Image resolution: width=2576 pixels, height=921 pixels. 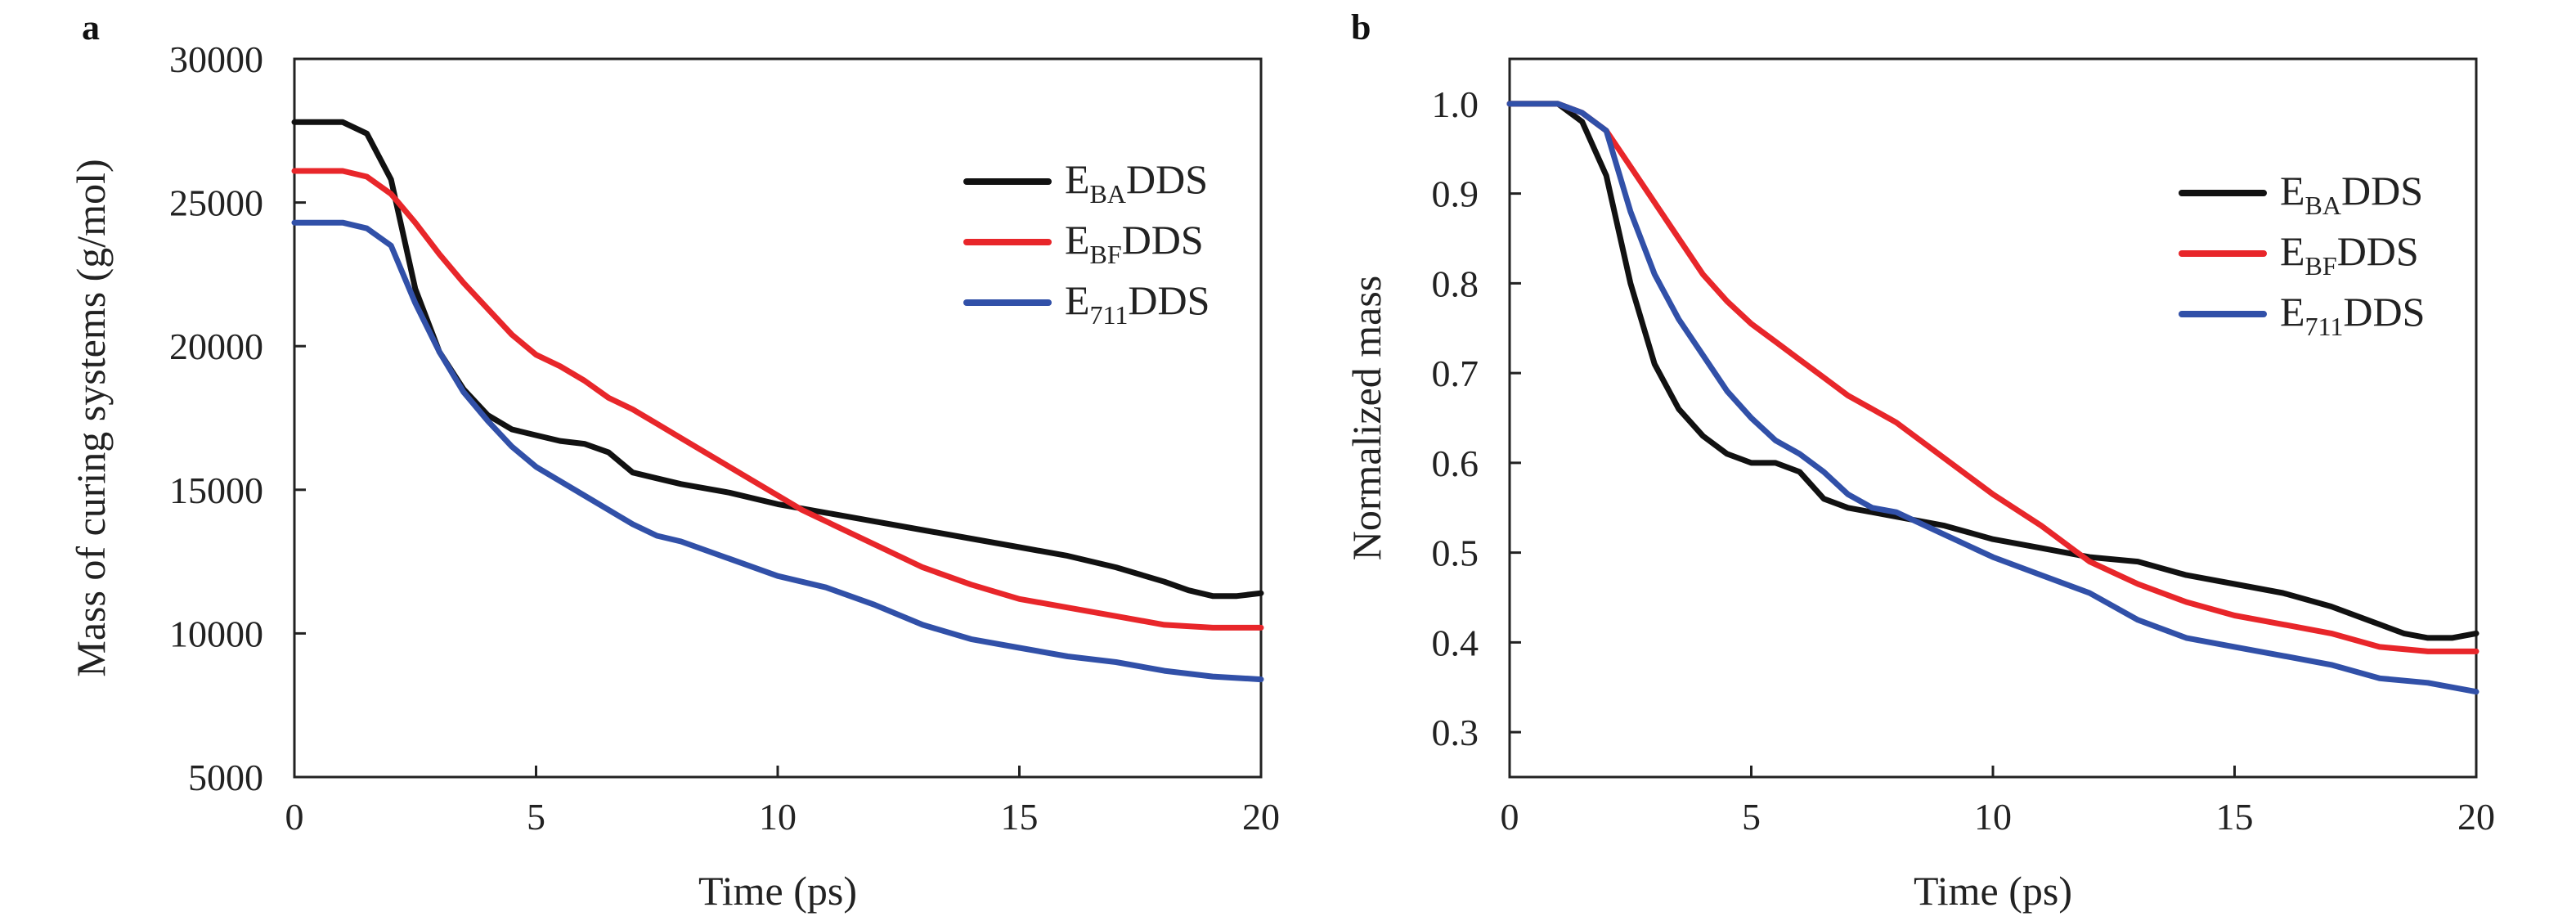 I want to click on chart-b-x-tick-label: 0, so click(x=1510, y=817).